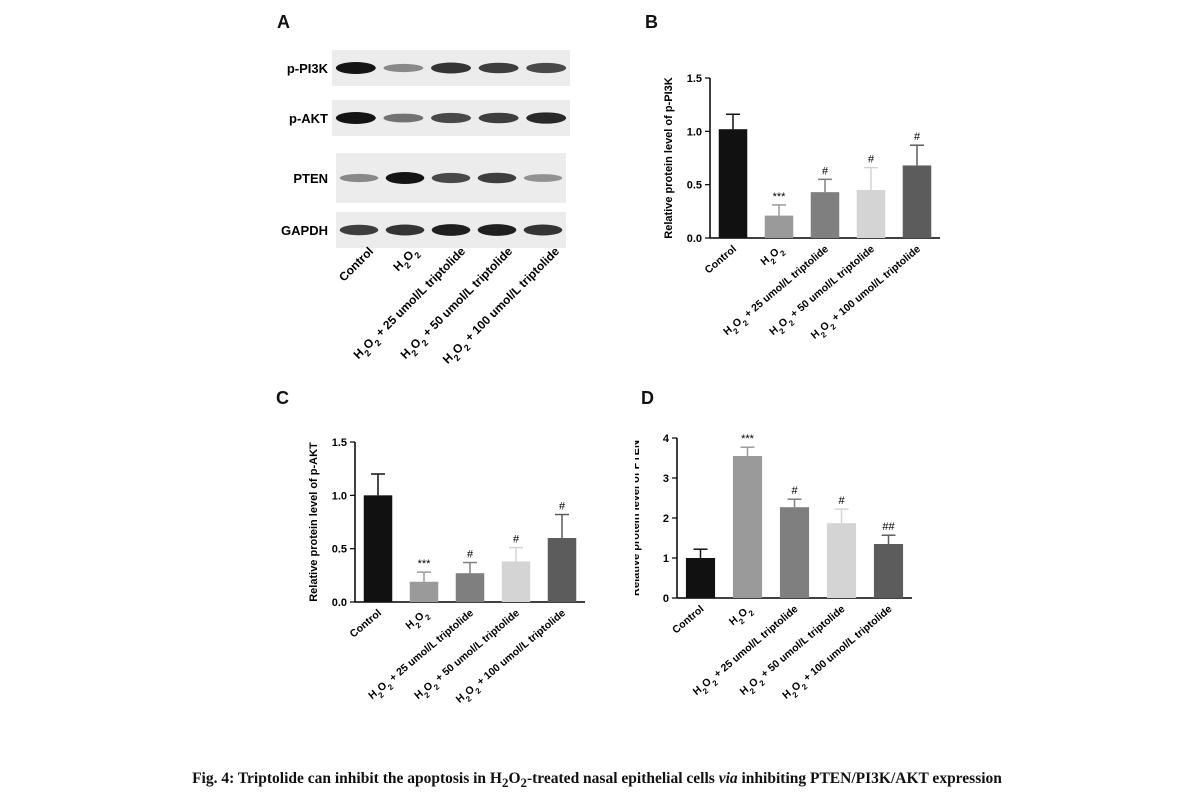  Describe the element at coordinates (666, 599) in the screenshot. I see `y-tick-label: 0` at that location.